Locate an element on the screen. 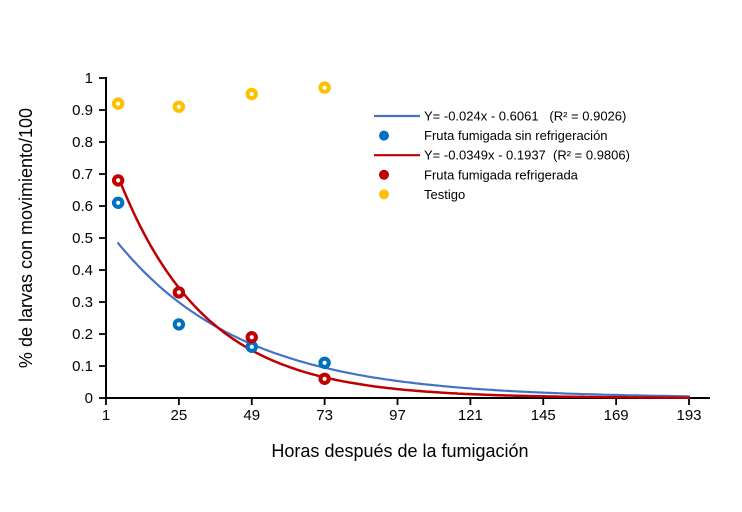 This screenshot has width=742, height=512. legend-entry: Y= -0.024x - 0.6061 (R² = 0.9026) is located at coordinates (500, 116).